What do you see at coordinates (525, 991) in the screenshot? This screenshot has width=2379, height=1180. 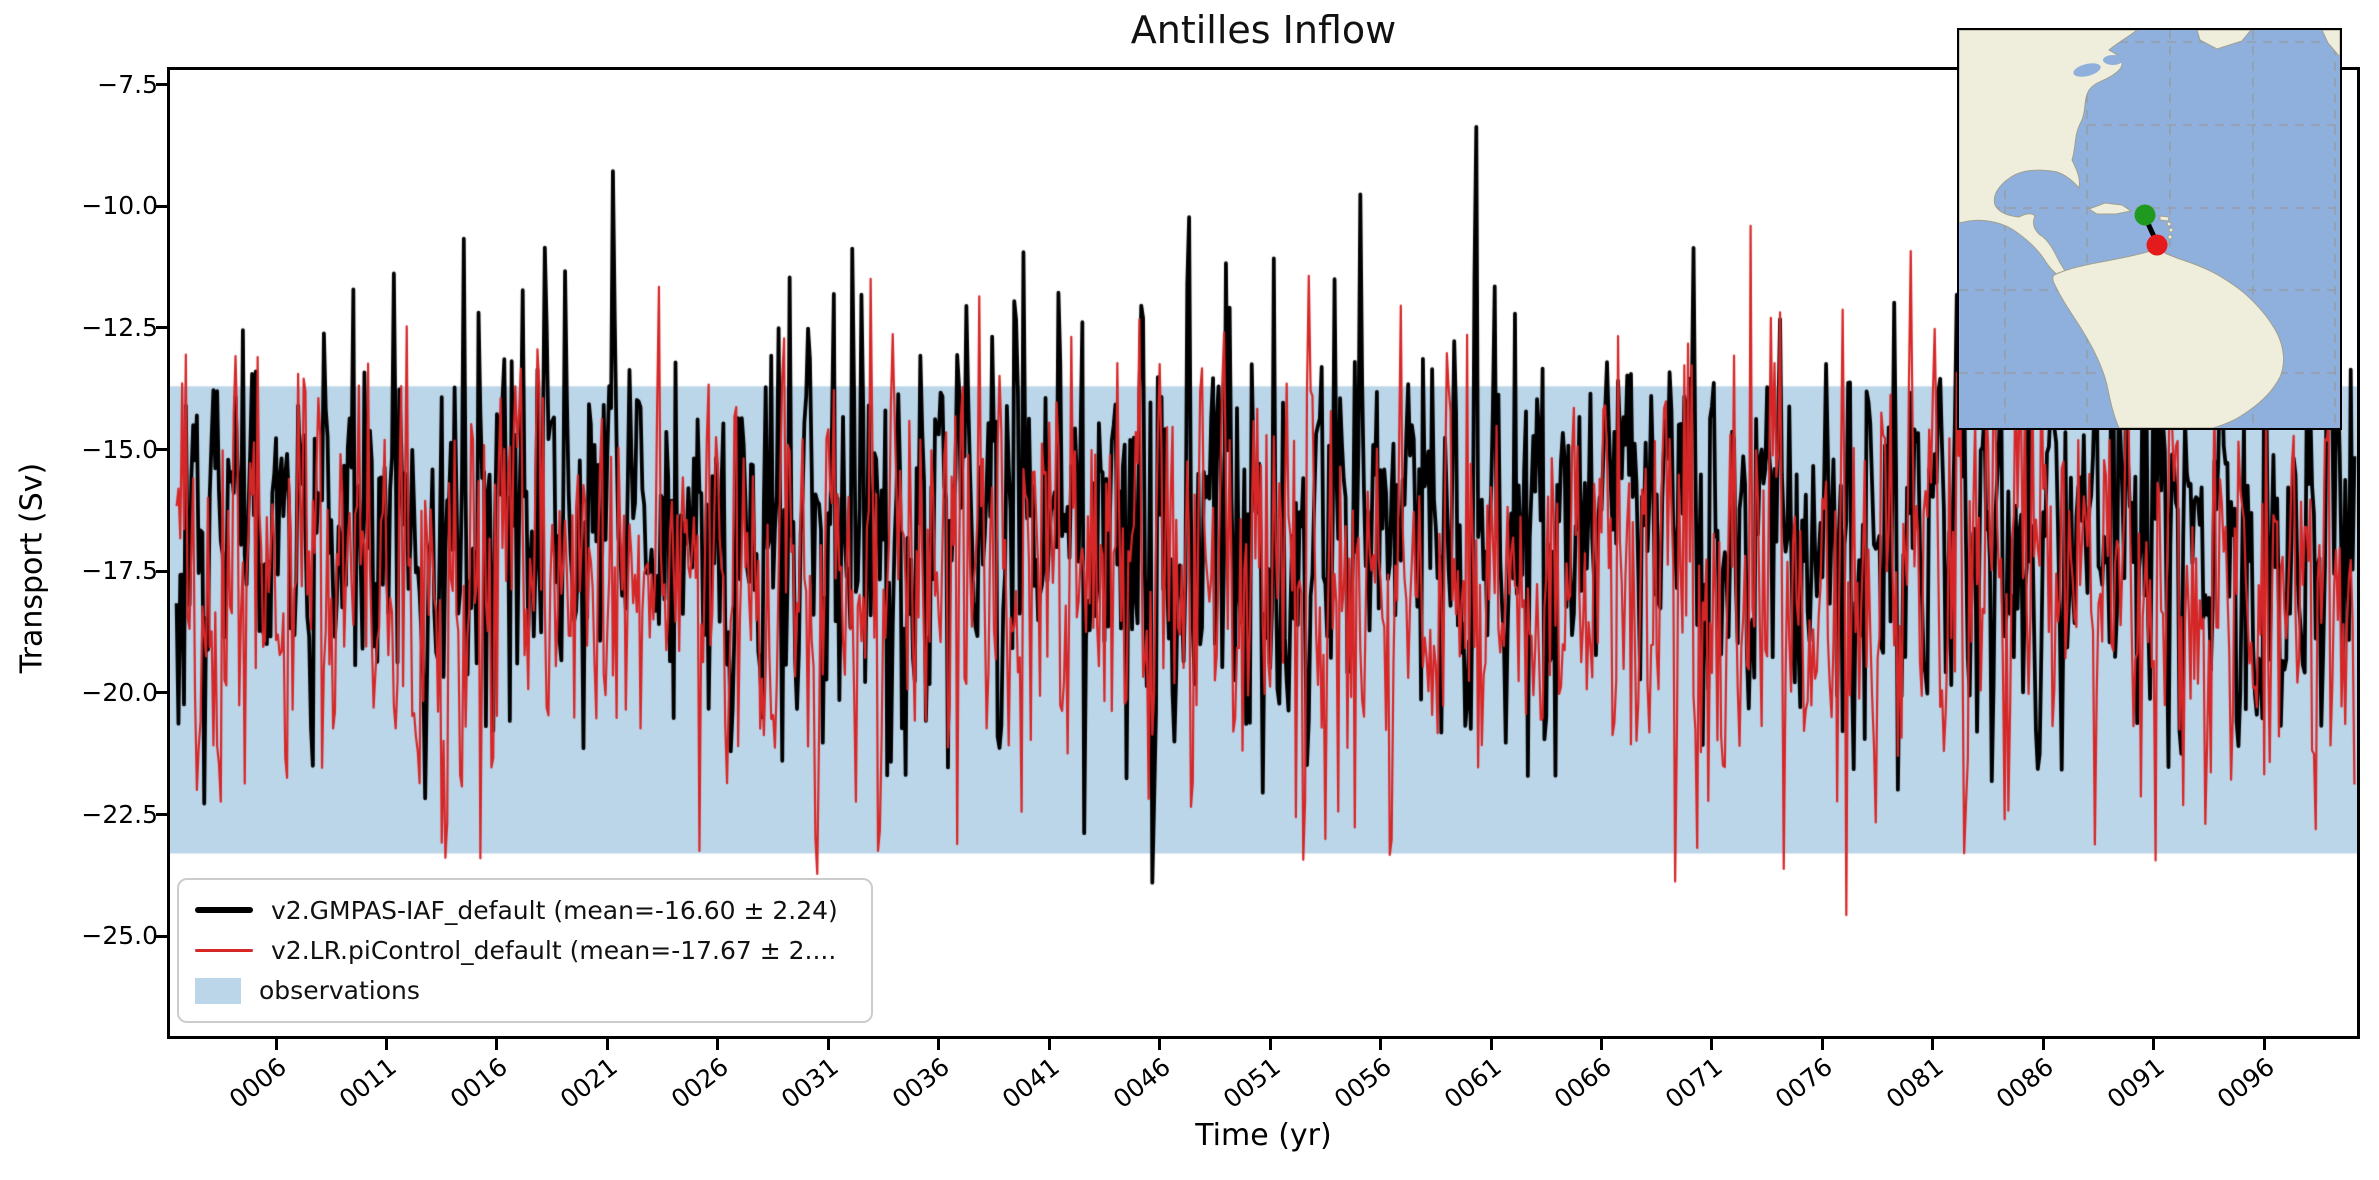 I see `legend-item-observations: observations` at bounding box center [525, 991].